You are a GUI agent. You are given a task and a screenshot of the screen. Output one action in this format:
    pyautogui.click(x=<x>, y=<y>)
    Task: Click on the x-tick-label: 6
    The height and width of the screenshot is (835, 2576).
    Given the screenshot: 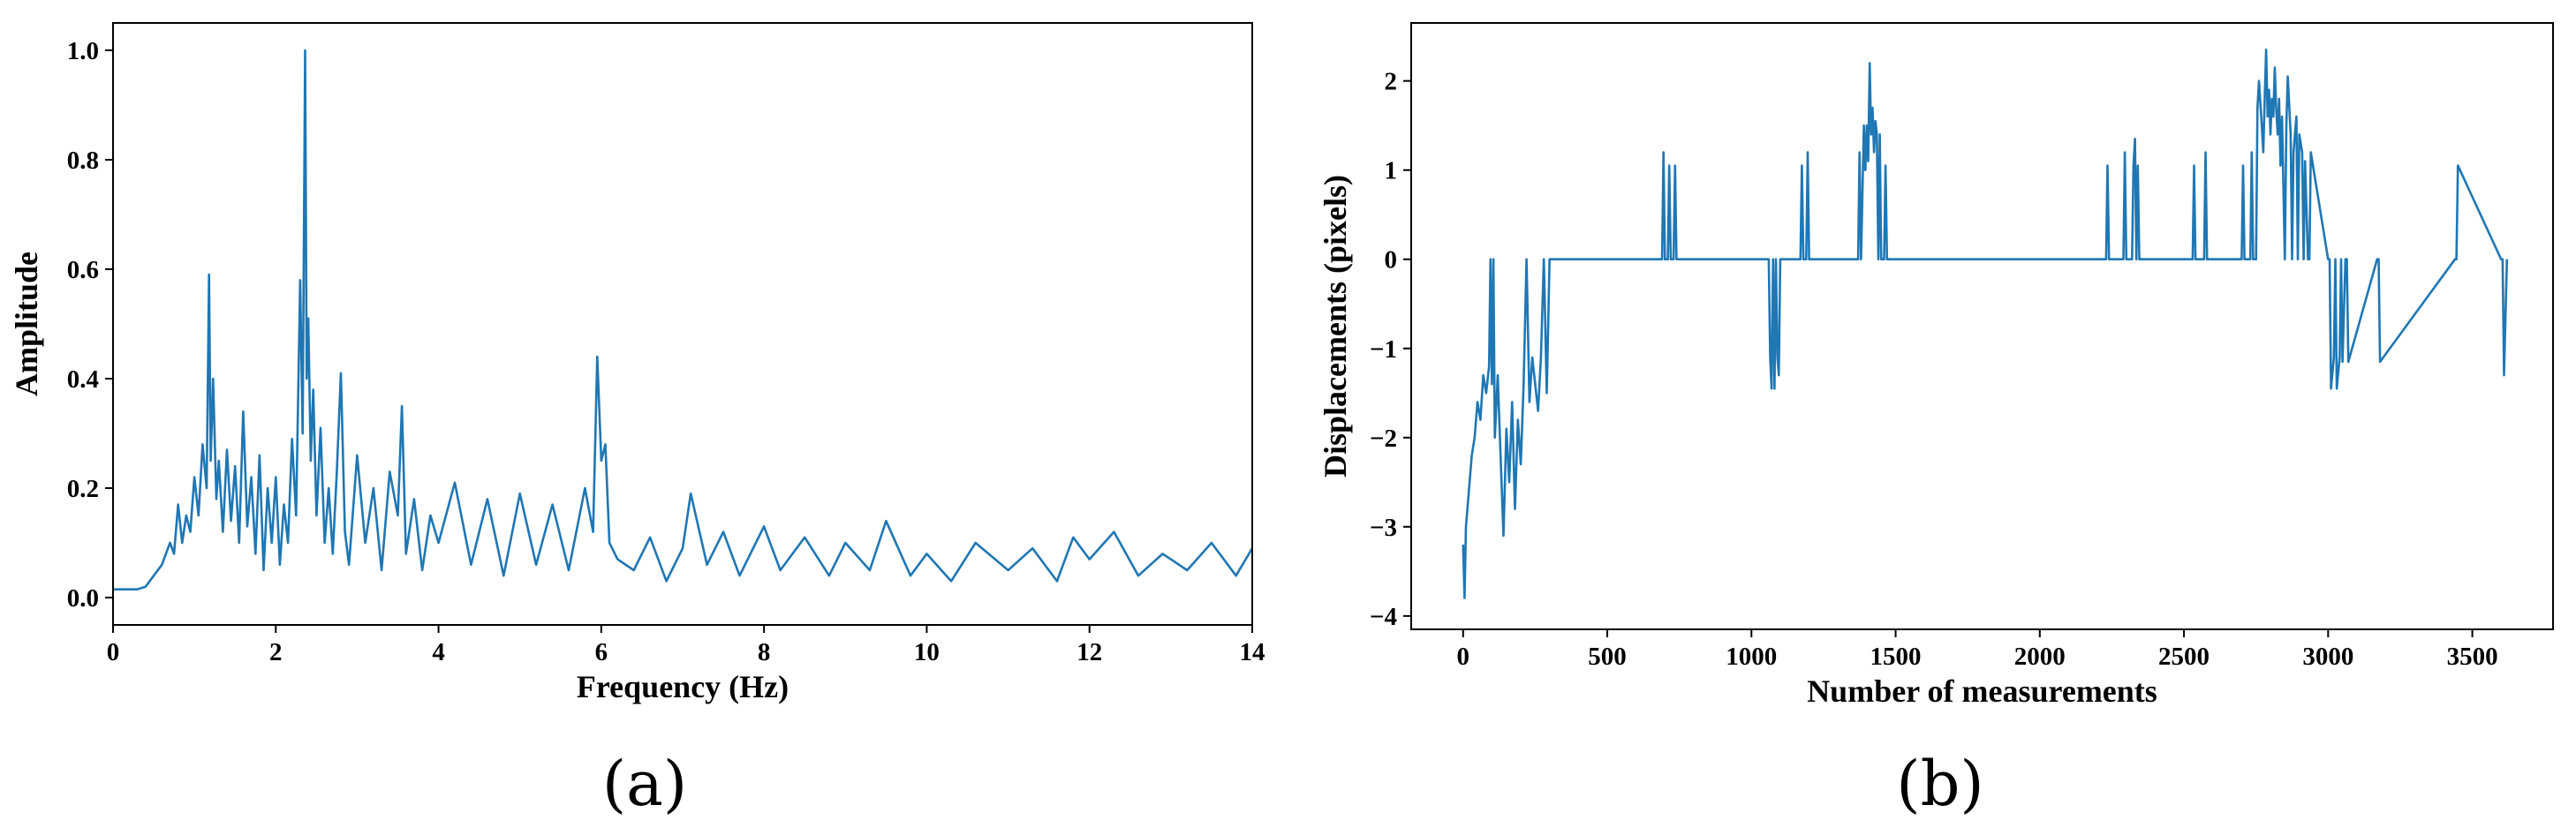 What is the action you would take?
    pyautogui.click(x=601, y=652)
    